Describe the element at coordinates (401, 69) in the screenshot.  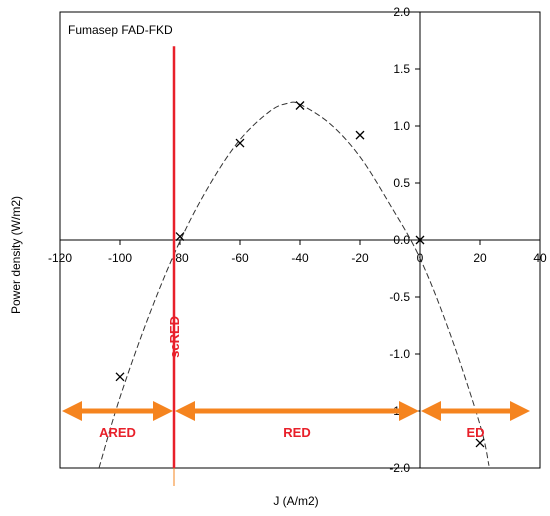
I see `y-tick-label: 1.5` at that location.